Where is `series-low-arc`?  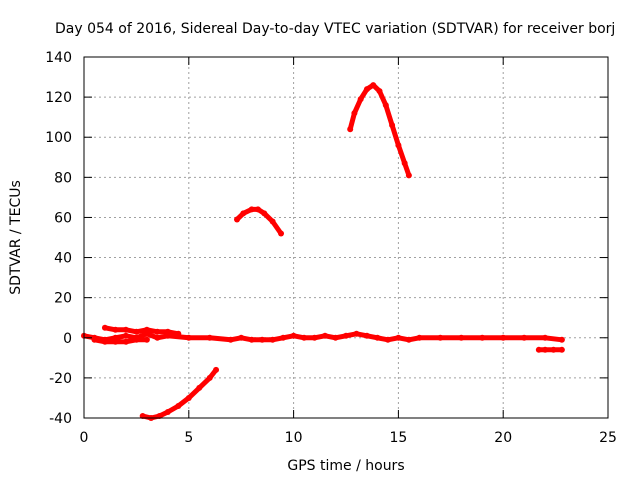 series-low-arc is located at coordinates (179, 393).